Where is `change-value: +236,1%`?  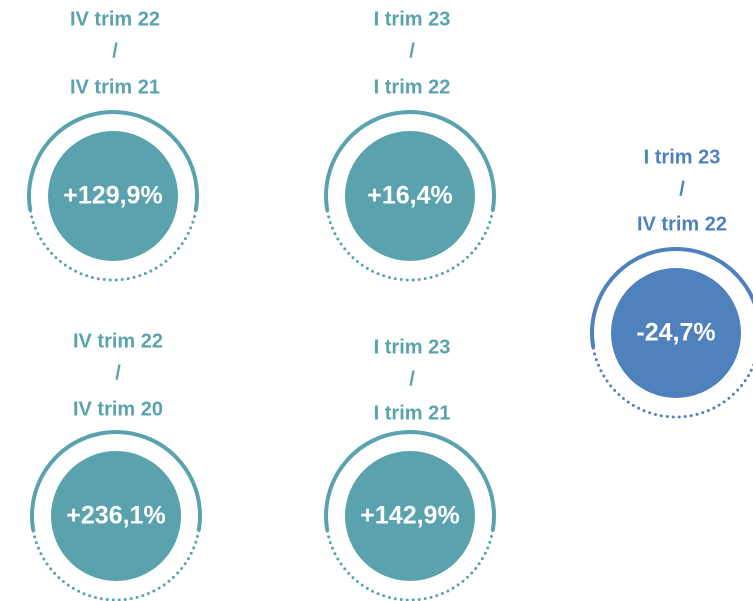
change-value: +236,1% is located at coordinates (115, 516).